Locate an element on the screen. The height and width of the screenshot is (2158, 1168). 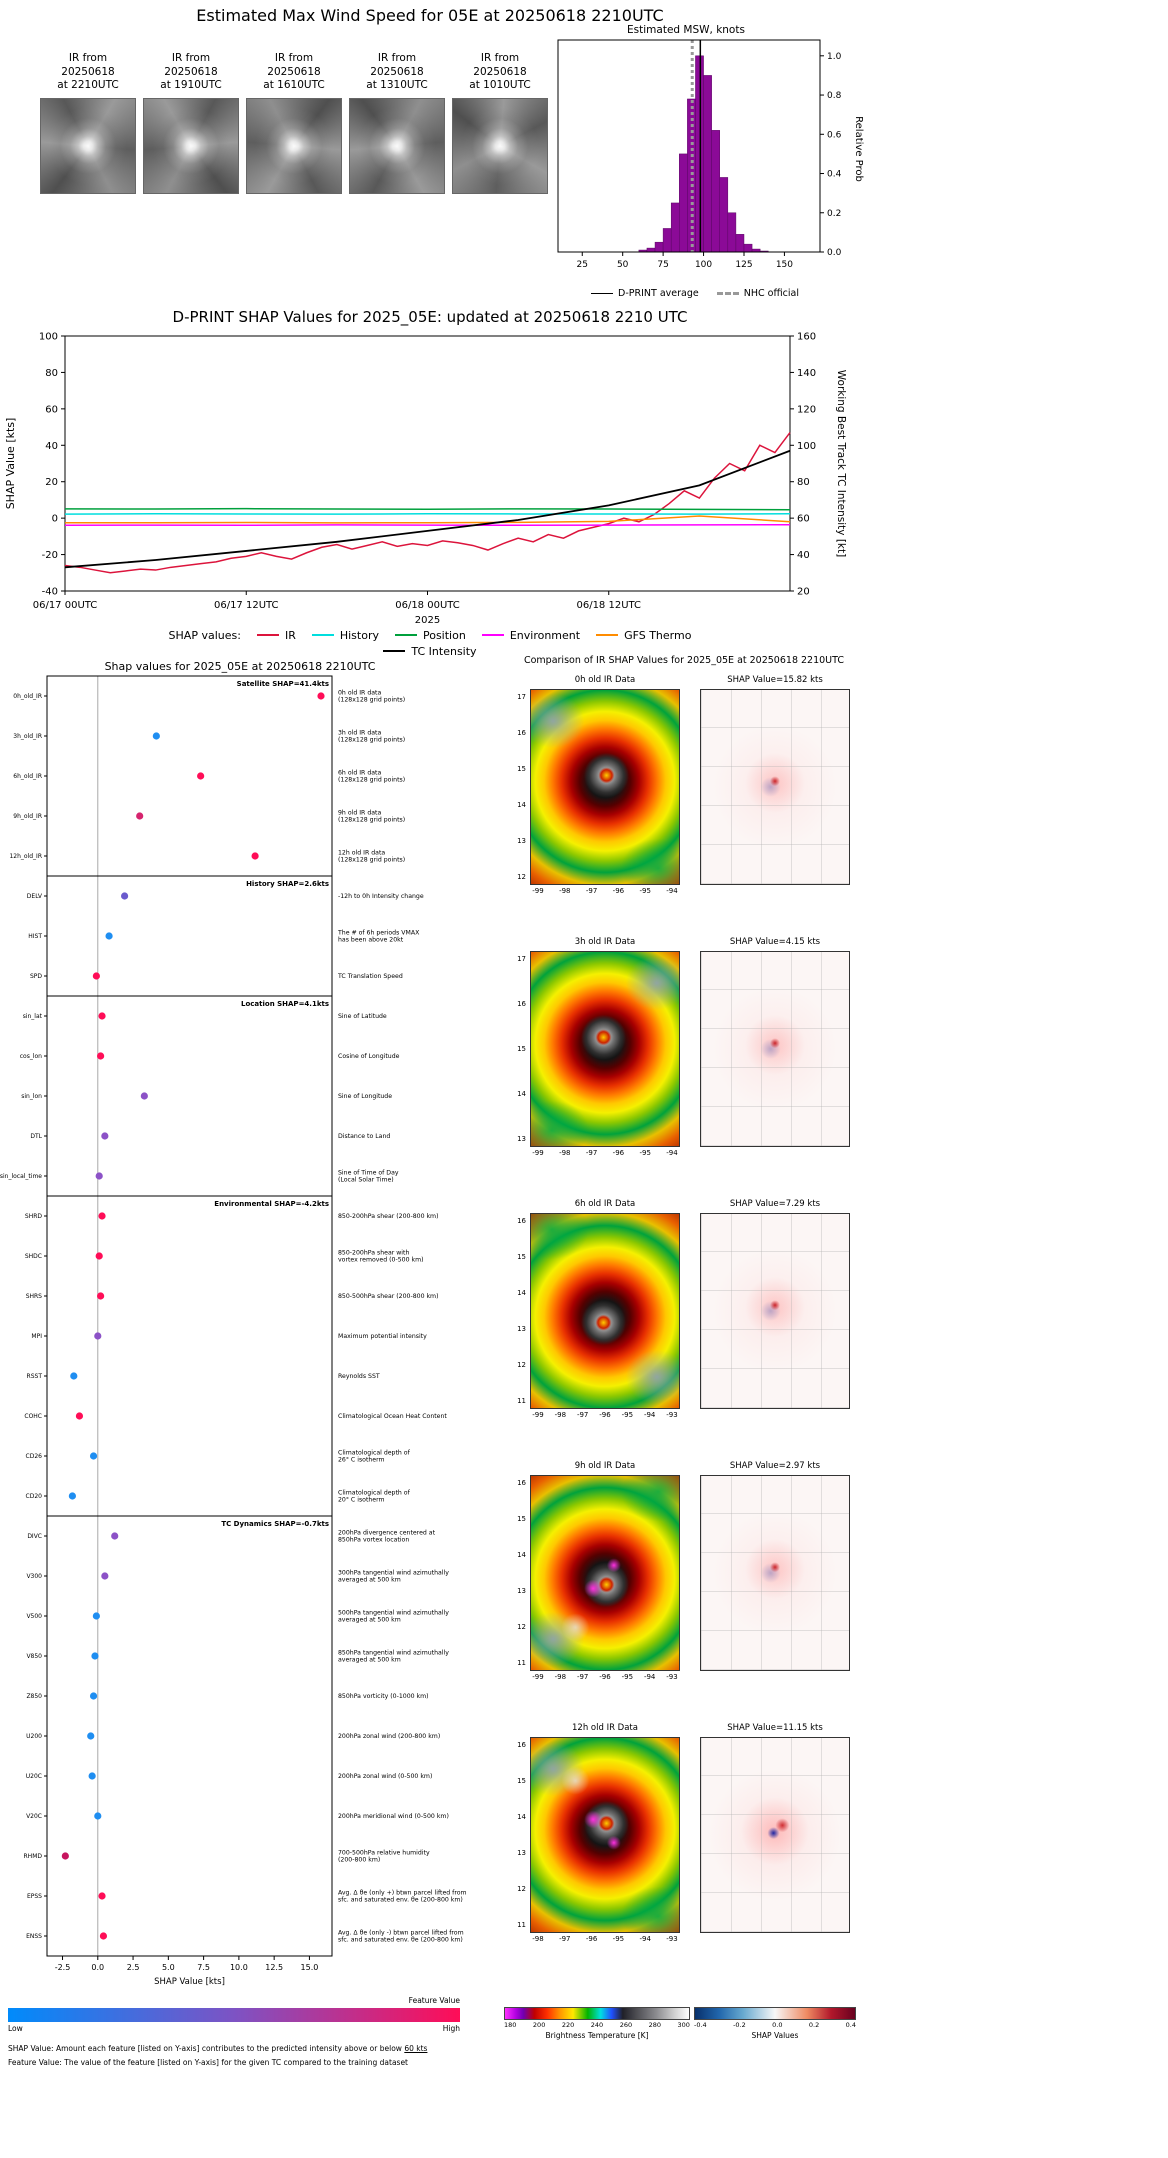
lon-tick: -96 is located at coordinates (591, 1939).